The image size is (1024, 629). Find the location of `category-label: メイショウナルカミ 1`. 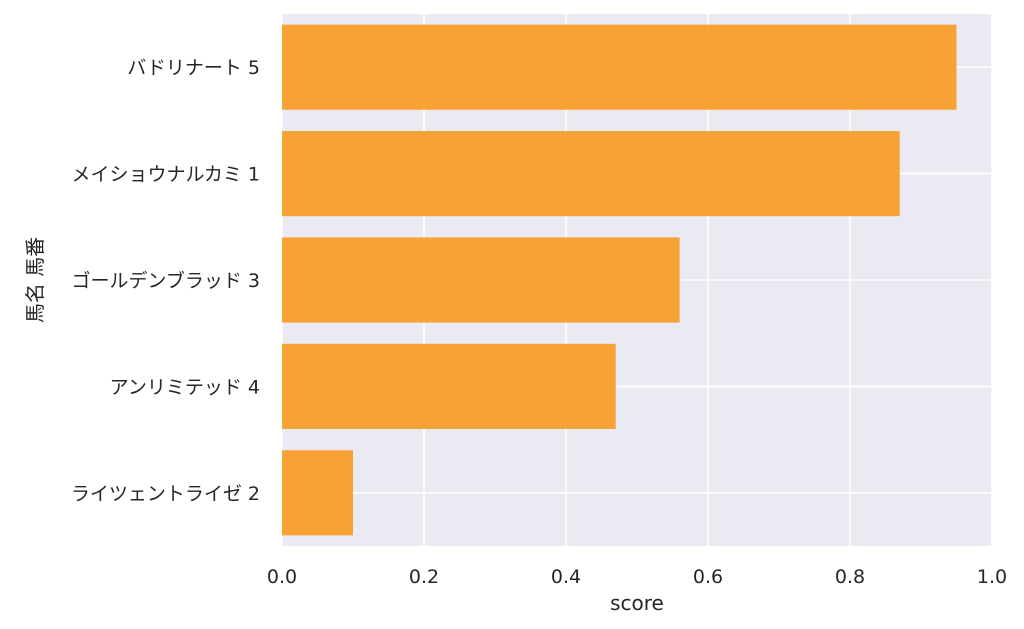

category-label: メイショウナルカミ 1 is located at coordinates (165, 175).